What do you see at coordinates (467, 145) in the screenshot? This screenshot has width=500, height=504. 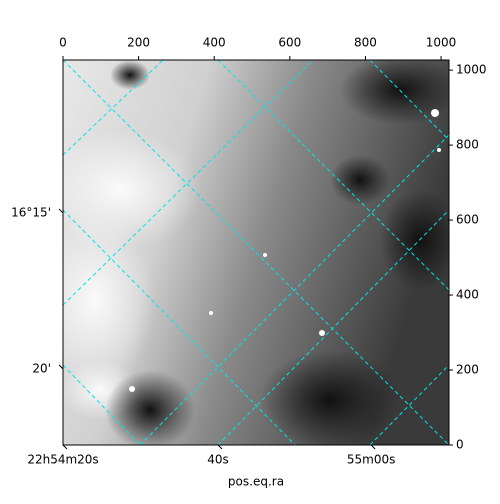 I see `right-tick-label: 800` at bounding box center [467, 145].